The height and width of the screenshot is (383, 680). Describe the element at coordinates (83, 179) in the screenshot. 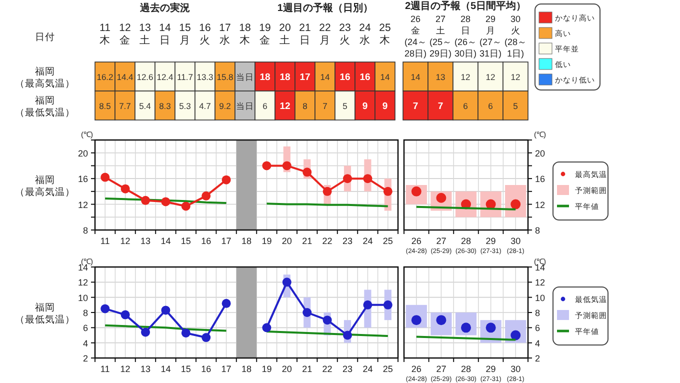

I see `y-tick-label: 16` at that location.